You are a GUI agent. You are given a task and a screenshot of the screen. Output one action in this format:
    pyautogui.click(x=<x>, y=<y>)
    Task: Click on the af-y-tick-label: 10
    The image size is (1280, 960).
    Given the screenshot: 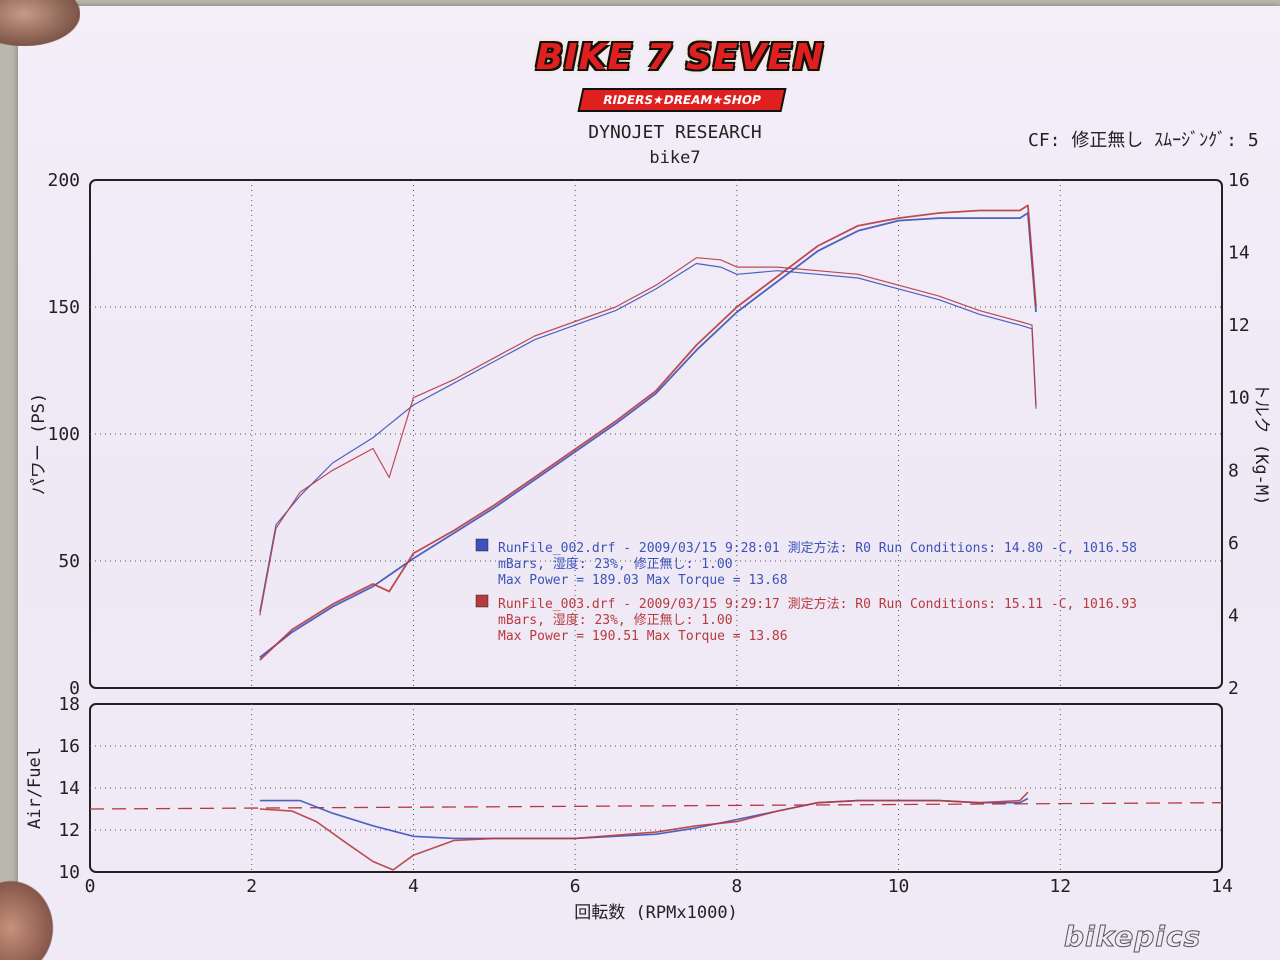 What is the action you would take?
    pyautogui.click(x=69, y=872)
    